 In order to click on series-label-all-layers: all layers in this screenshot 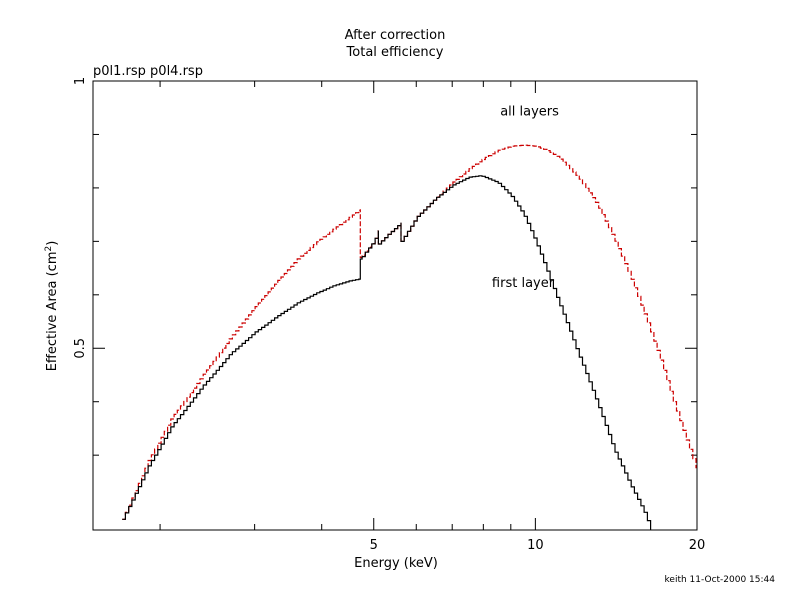, I will do `click(529, 112)`.